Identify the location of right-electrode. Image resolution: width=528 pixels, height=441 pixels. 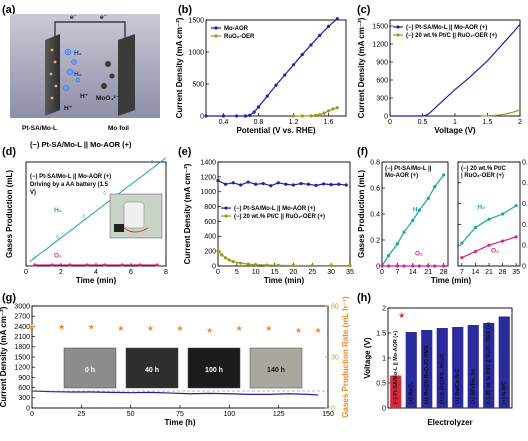
(126, 75).